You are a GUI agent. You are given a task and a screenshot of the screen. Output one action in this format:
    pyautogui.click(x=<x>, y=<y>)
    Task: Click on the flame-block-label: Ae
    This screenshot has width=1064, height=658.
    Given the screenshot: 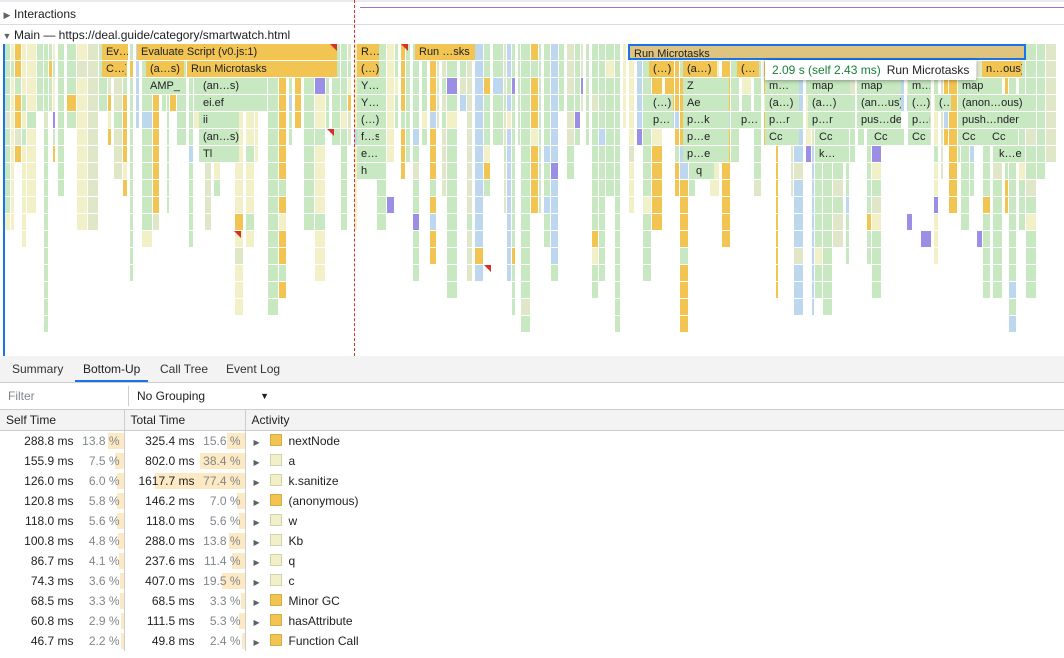 What is the action you would take?
    pyautogui.click(x=706, y=103)
    